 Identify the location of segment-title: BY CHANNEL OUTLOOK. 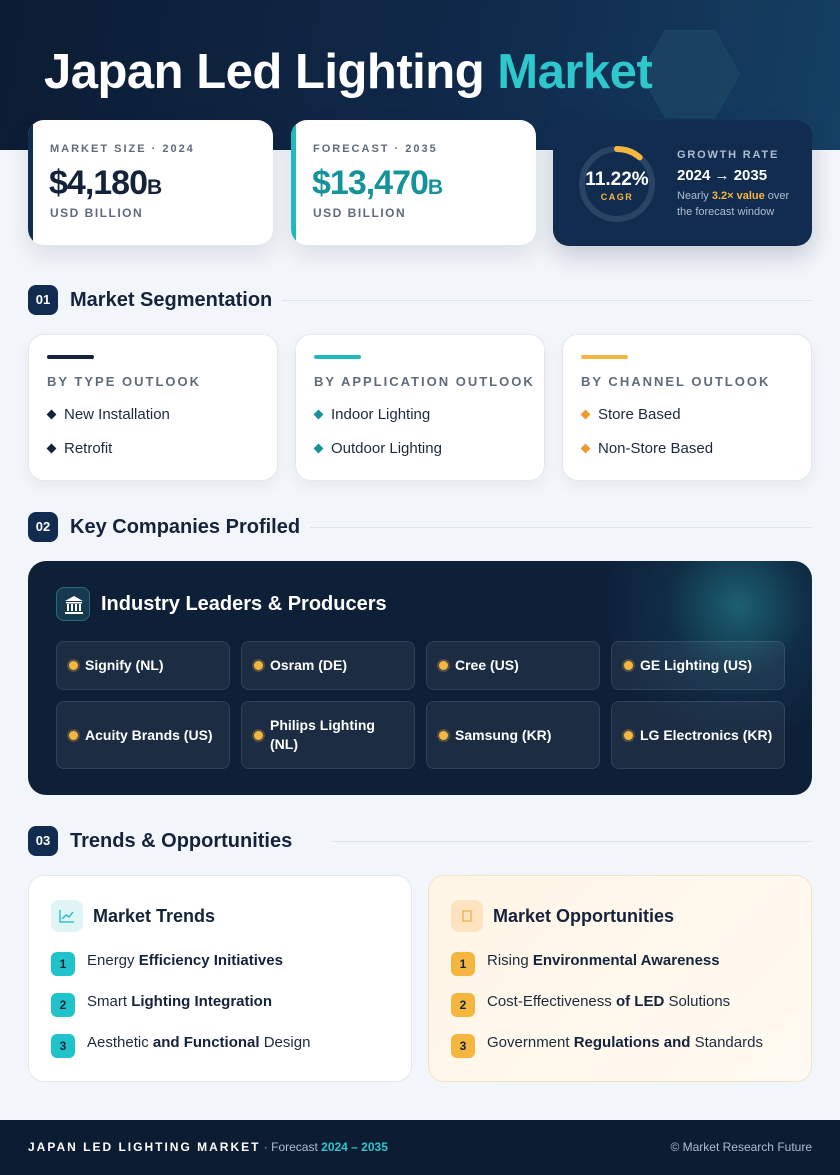
(676, 381).